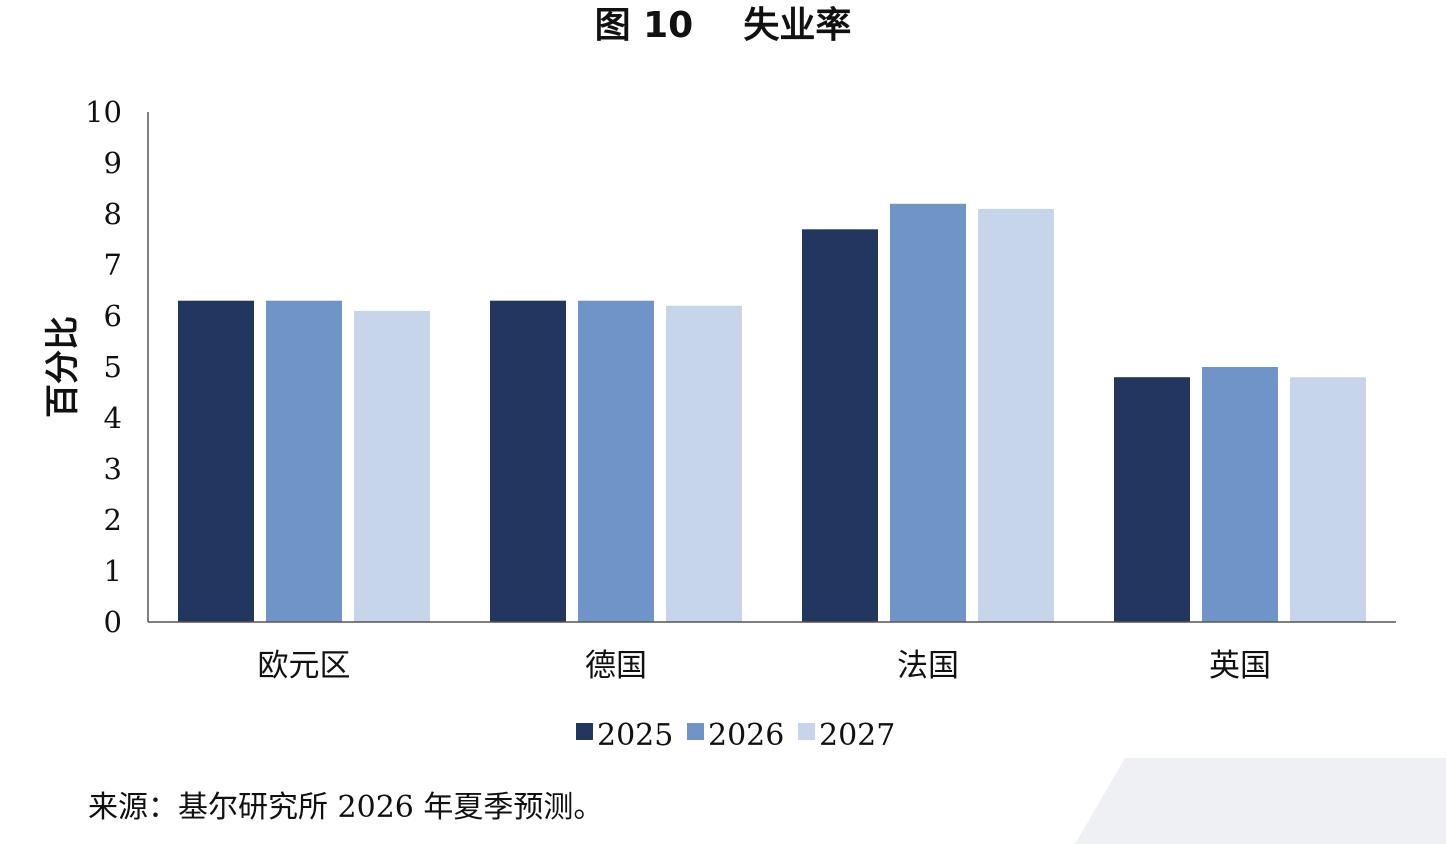 Image resolution: width=1446 pixels, height=844 pixels. What do you see at coordinates (113, 214) in the screenshot?
I see `y-tick-label: 8` at bounding box center [113, 214].